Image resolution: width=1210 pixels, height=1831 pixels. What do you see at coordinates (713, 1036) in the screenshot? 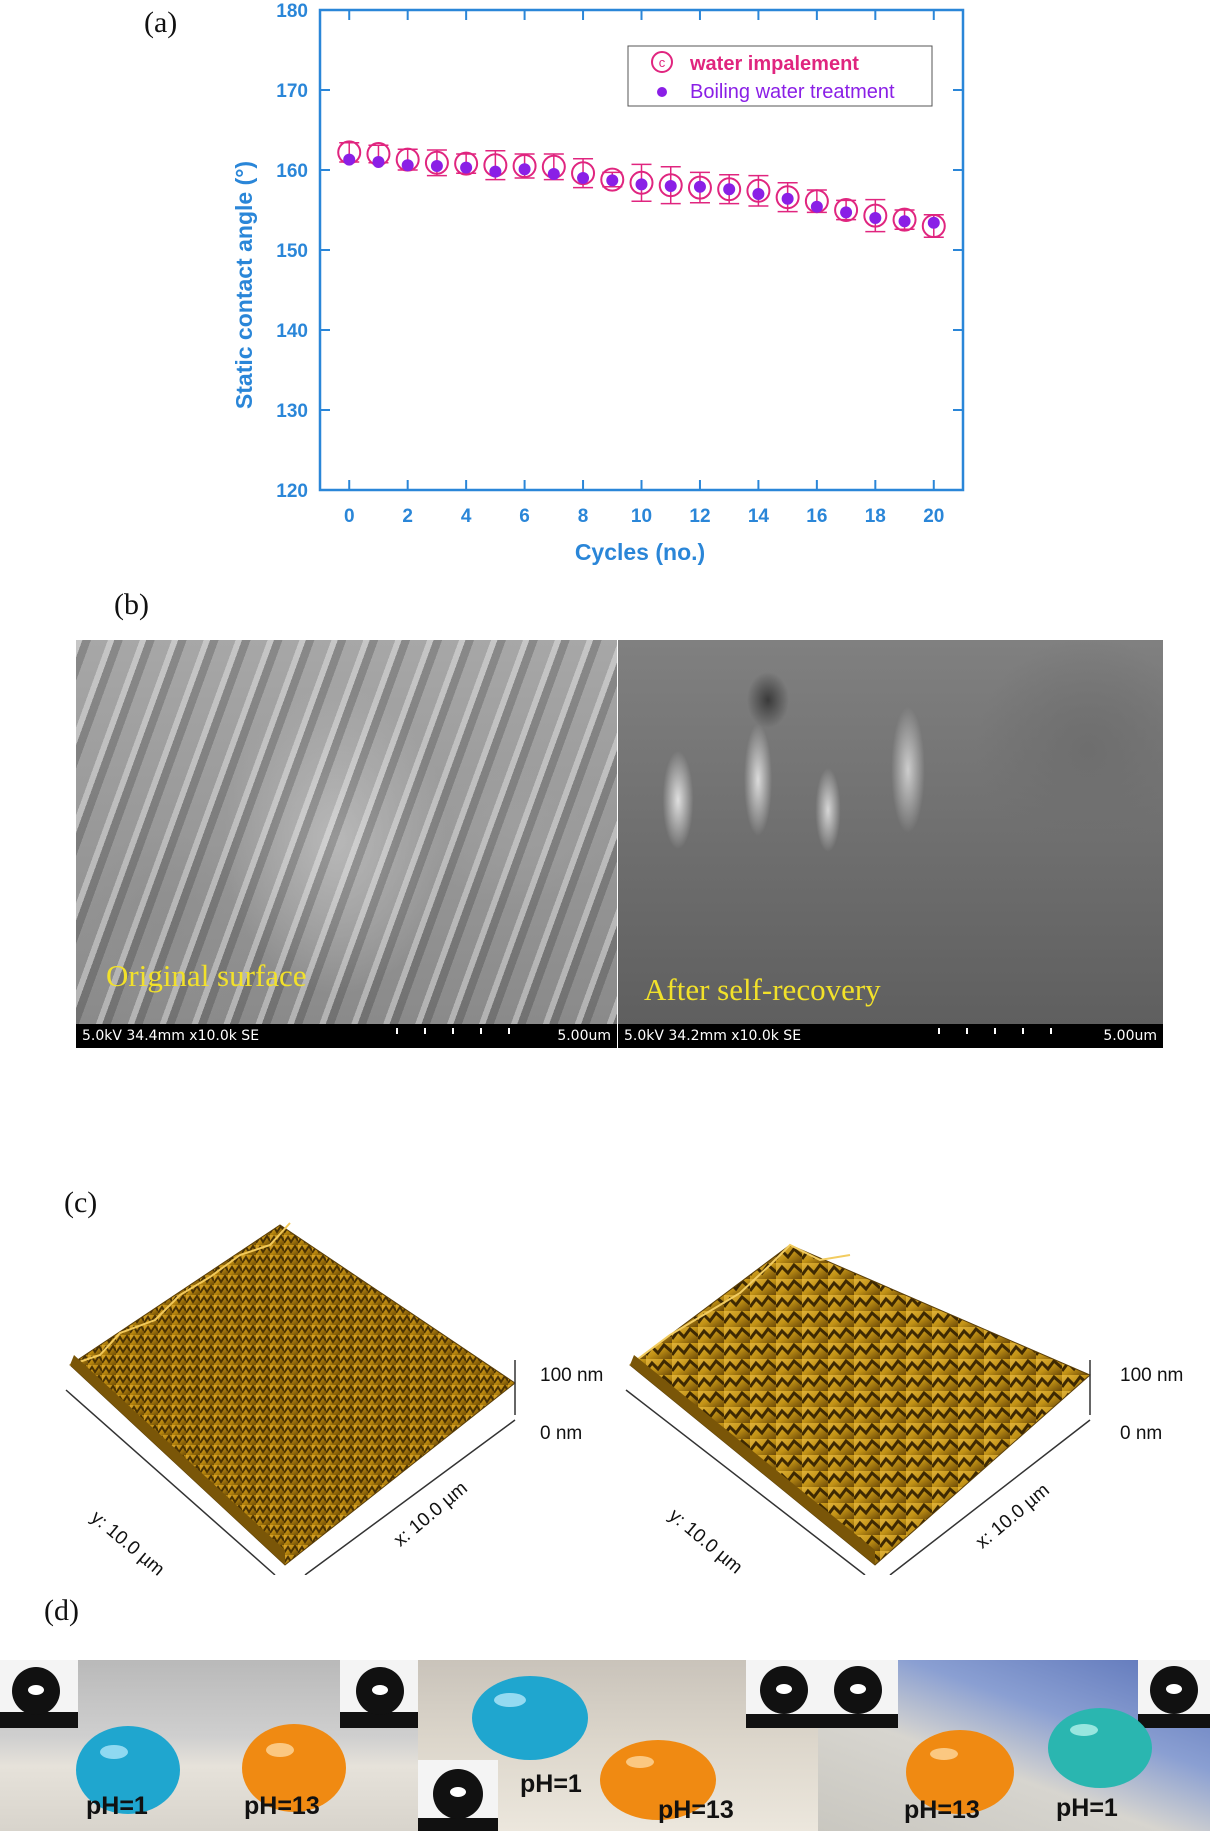
I see `sem-info-recovered: 5.0kV 34.2mm x10.0k SE` at bounding box center [713, 1036].